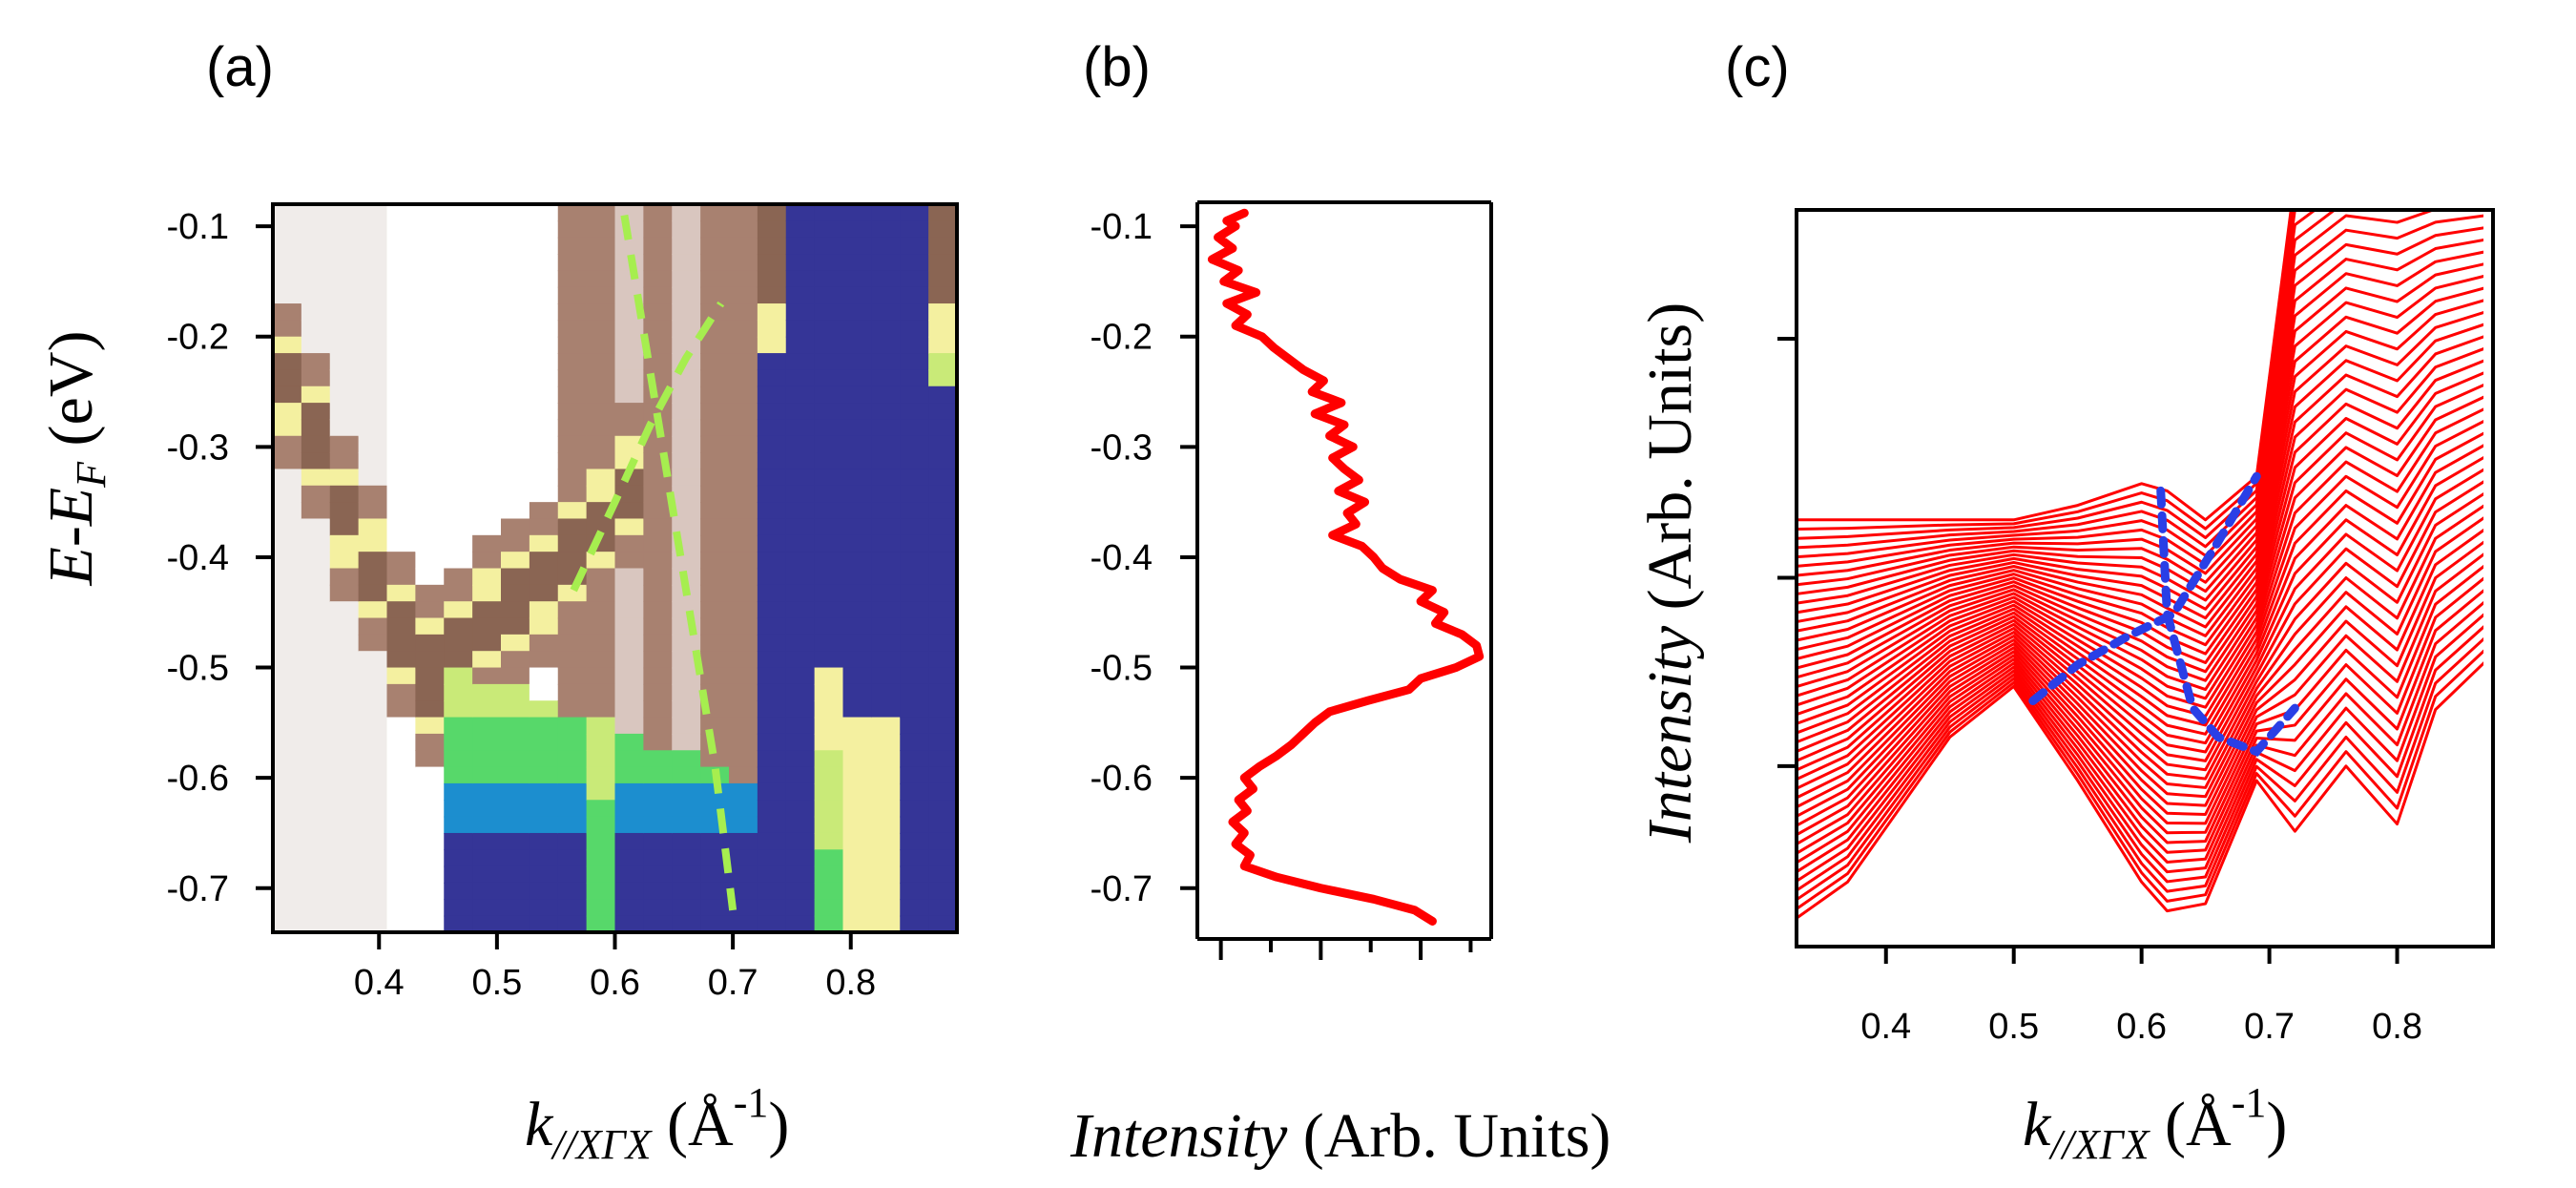  What do you see at coordinates (198, 338) in the screenshot?
I see `ytick-label-a: -0.2` at bounding box center [198, 338].